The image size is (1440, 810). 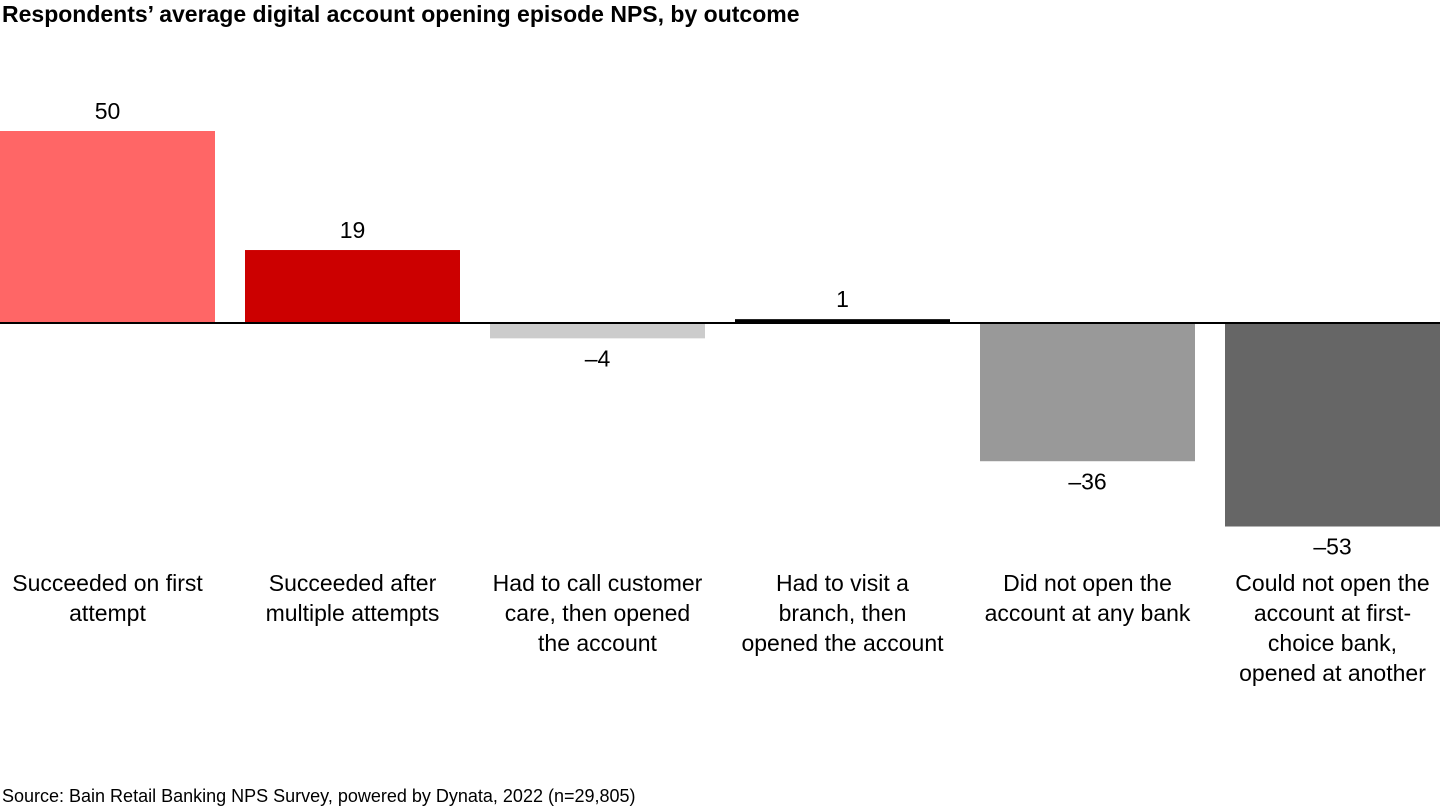 I want to click on value-label: 1, so click(x=842, y=299).